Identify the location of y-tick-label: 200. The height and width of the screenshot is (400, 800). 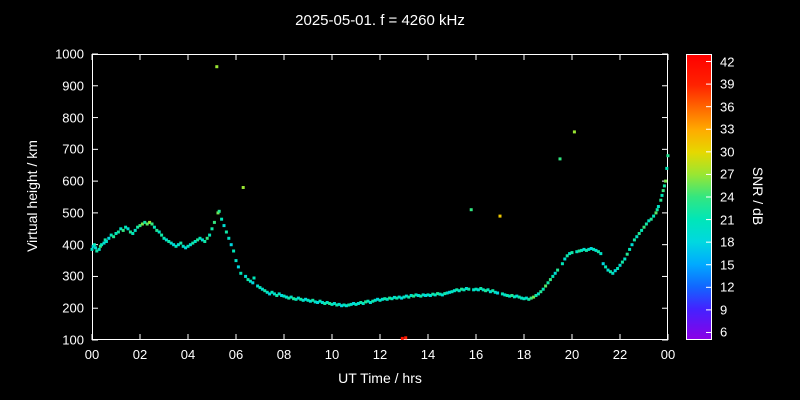
(73, 308).